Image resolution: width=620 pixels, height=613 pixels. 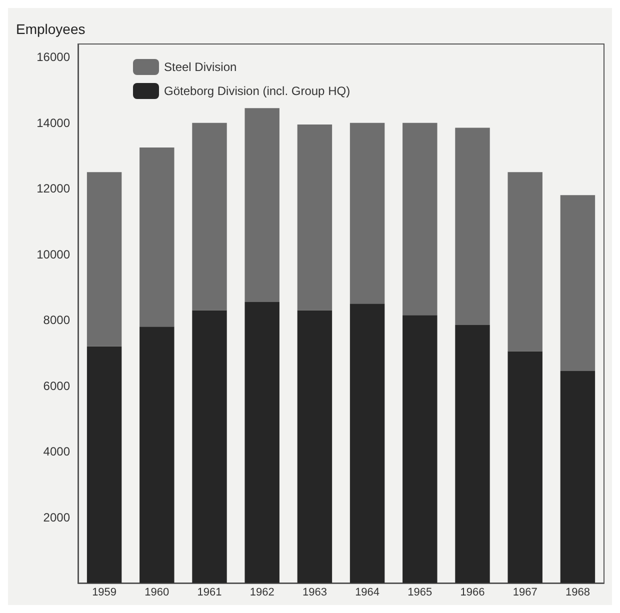 What do you see at coordinates (257, 91) in the screenshot?
I see `legend-label: Göteborg Division (incl. Group HQ)` at bounding box center [257, 91].